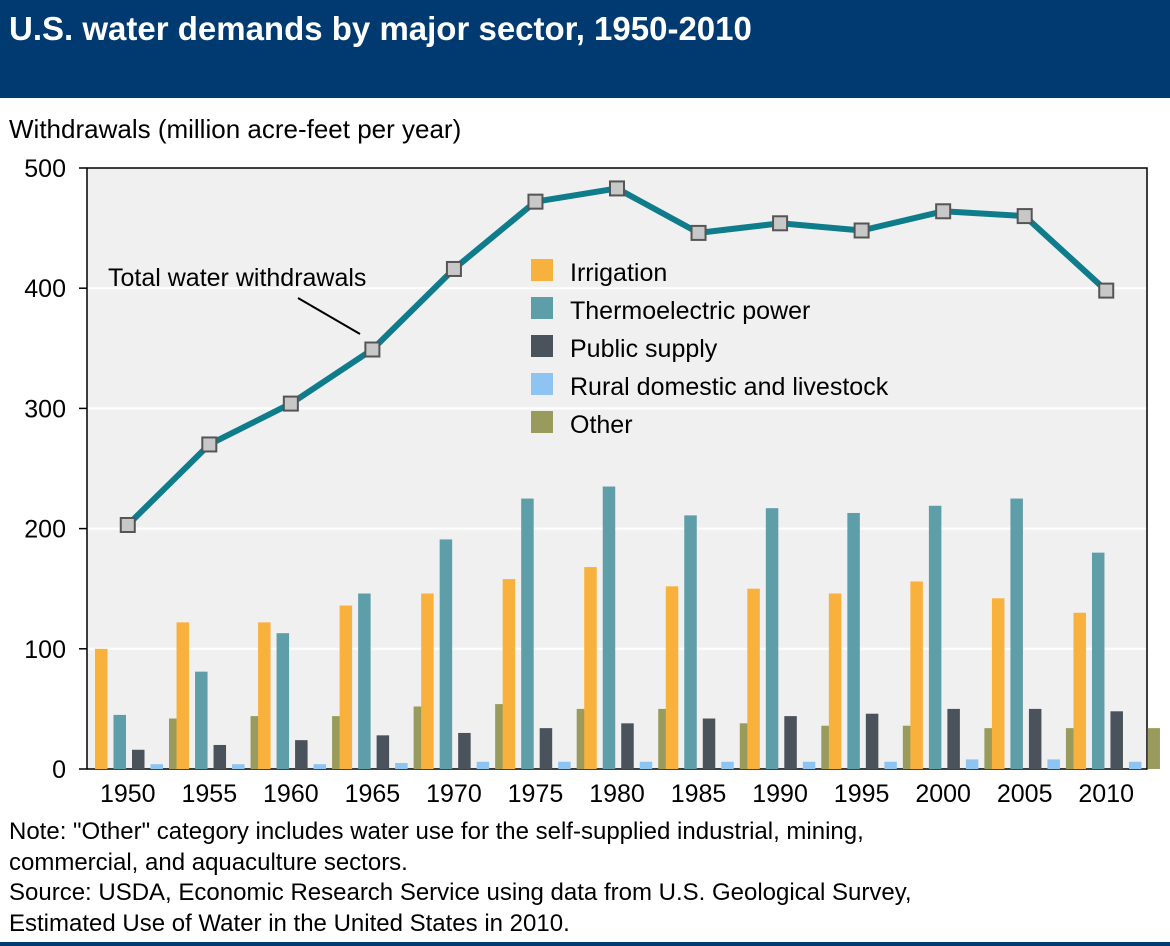  I want to click on bar-rural-domestic-and-livestock-2010, so click(1135, 765).